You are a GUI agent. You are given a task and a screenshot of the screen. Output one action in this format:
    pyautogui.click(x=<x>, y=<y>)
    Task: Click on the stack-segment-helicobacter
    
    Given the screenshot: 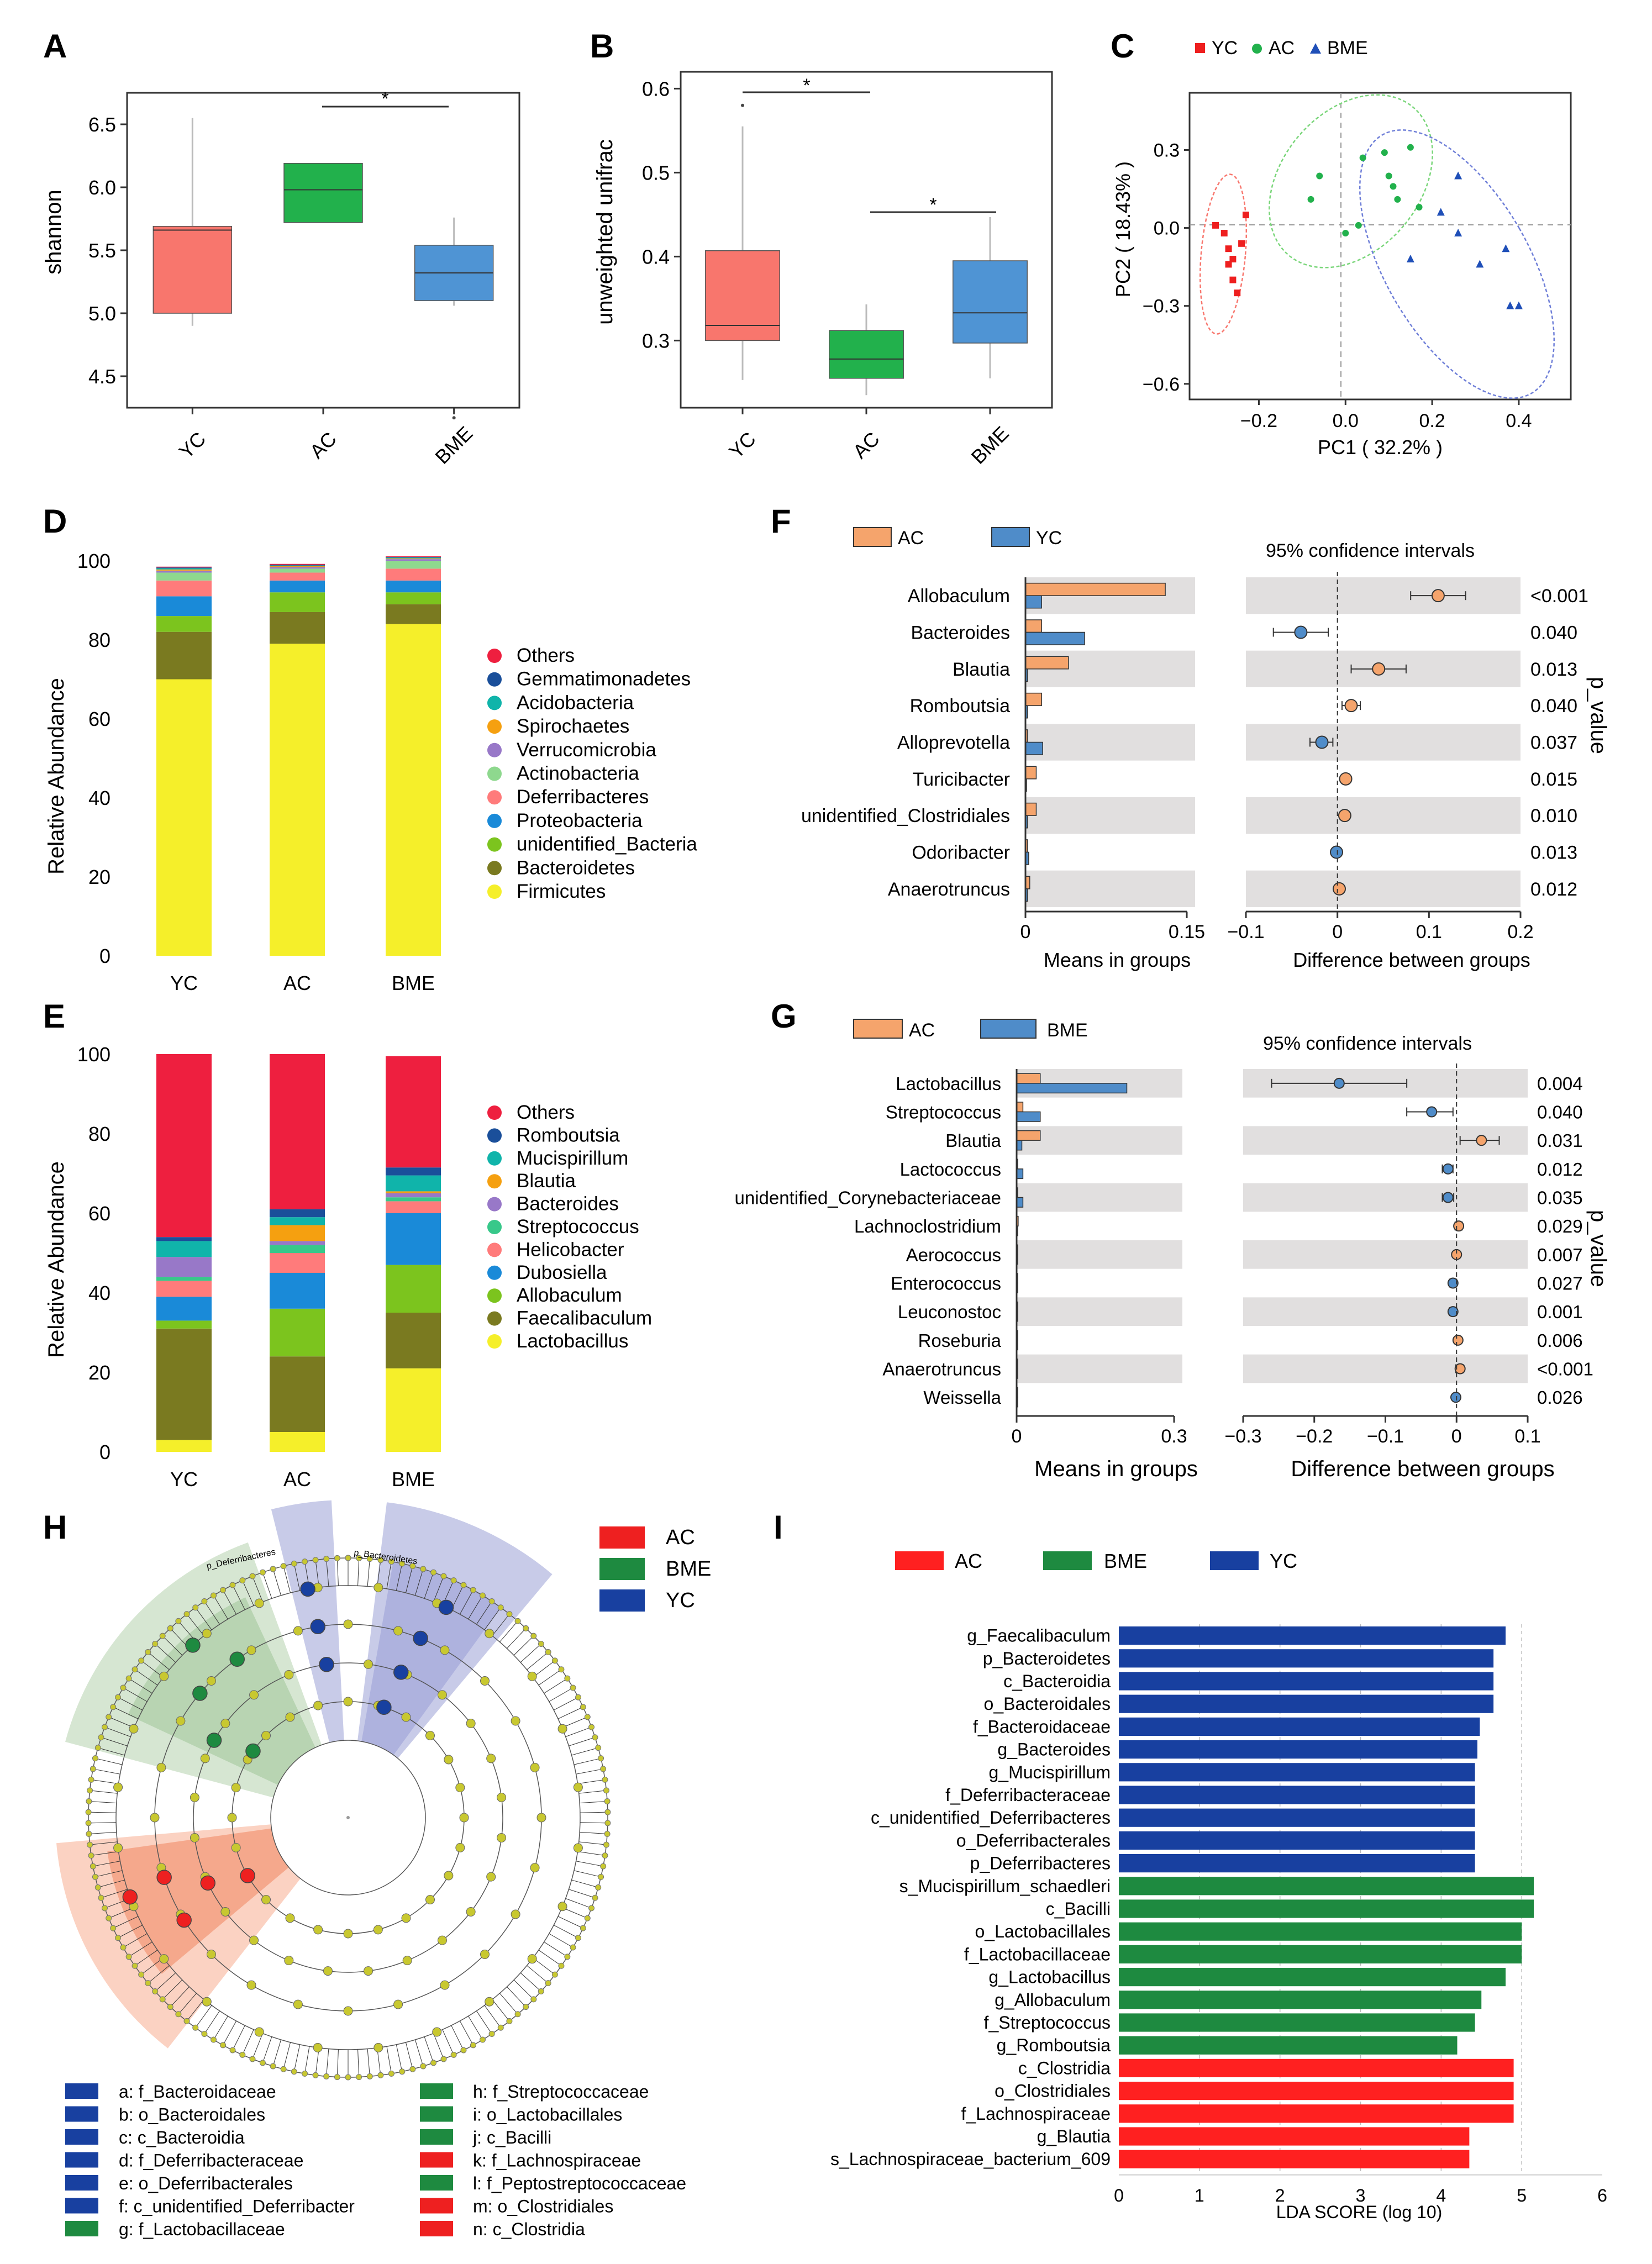 What is the action you would take?
    pyautogui.click(x=184, y=1289)
    